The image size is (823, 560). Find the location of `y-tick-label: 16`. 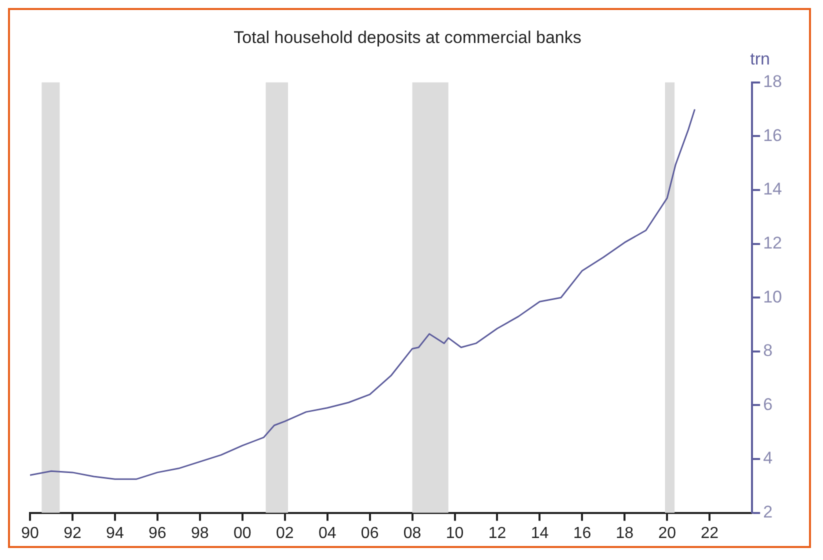

y-tick-label: 16 is located at coordinates (772, 135).